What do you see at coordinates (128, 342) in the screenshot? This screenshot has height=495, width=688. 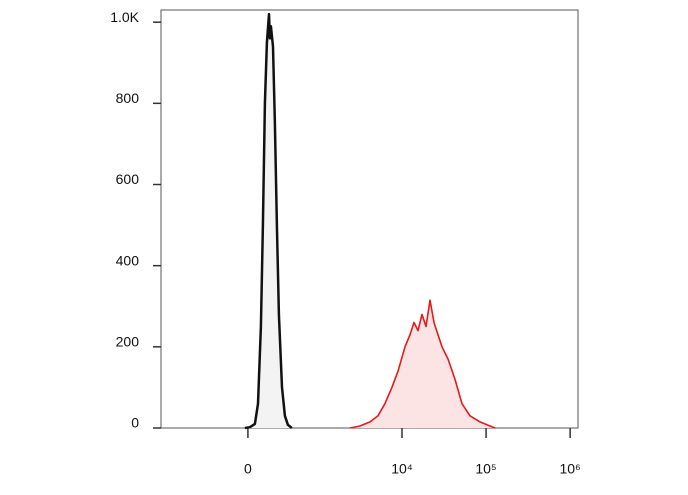 I see `y-tick-label: 200` at bounding box center [128, 342].